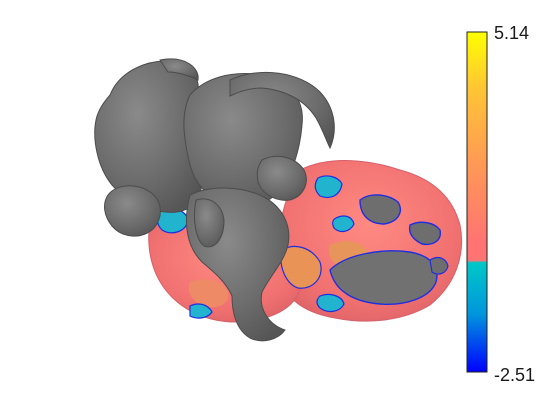 The image size is (560, 420). What do you see at coordinates (512, 33) in the screenshot?
I see `colorbar-max-label: 5.14` at bounding box center [512, 33].